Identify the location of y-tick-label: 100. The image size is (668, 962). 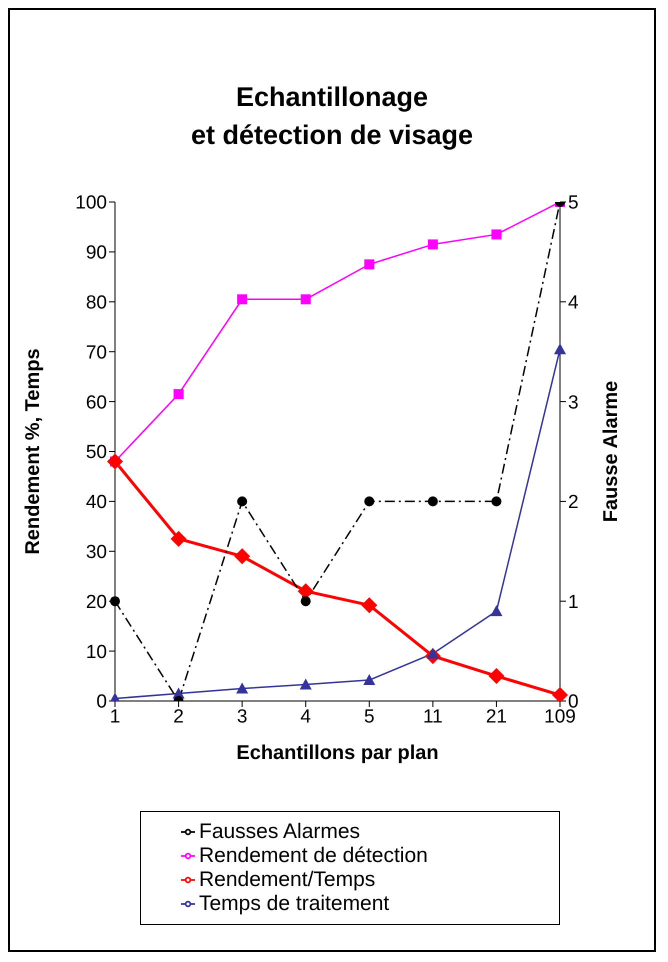
(91, 203).